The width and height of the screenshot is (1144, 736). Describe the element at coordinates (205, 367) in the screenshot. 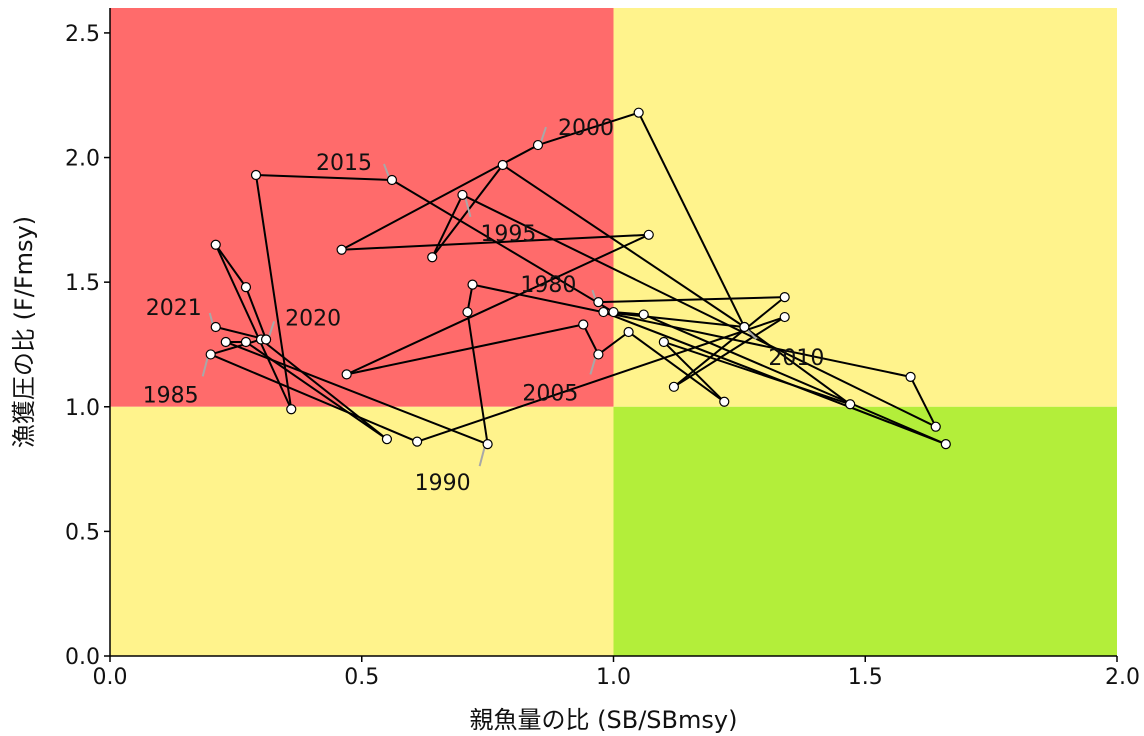

I see `leader-1985` at that location.